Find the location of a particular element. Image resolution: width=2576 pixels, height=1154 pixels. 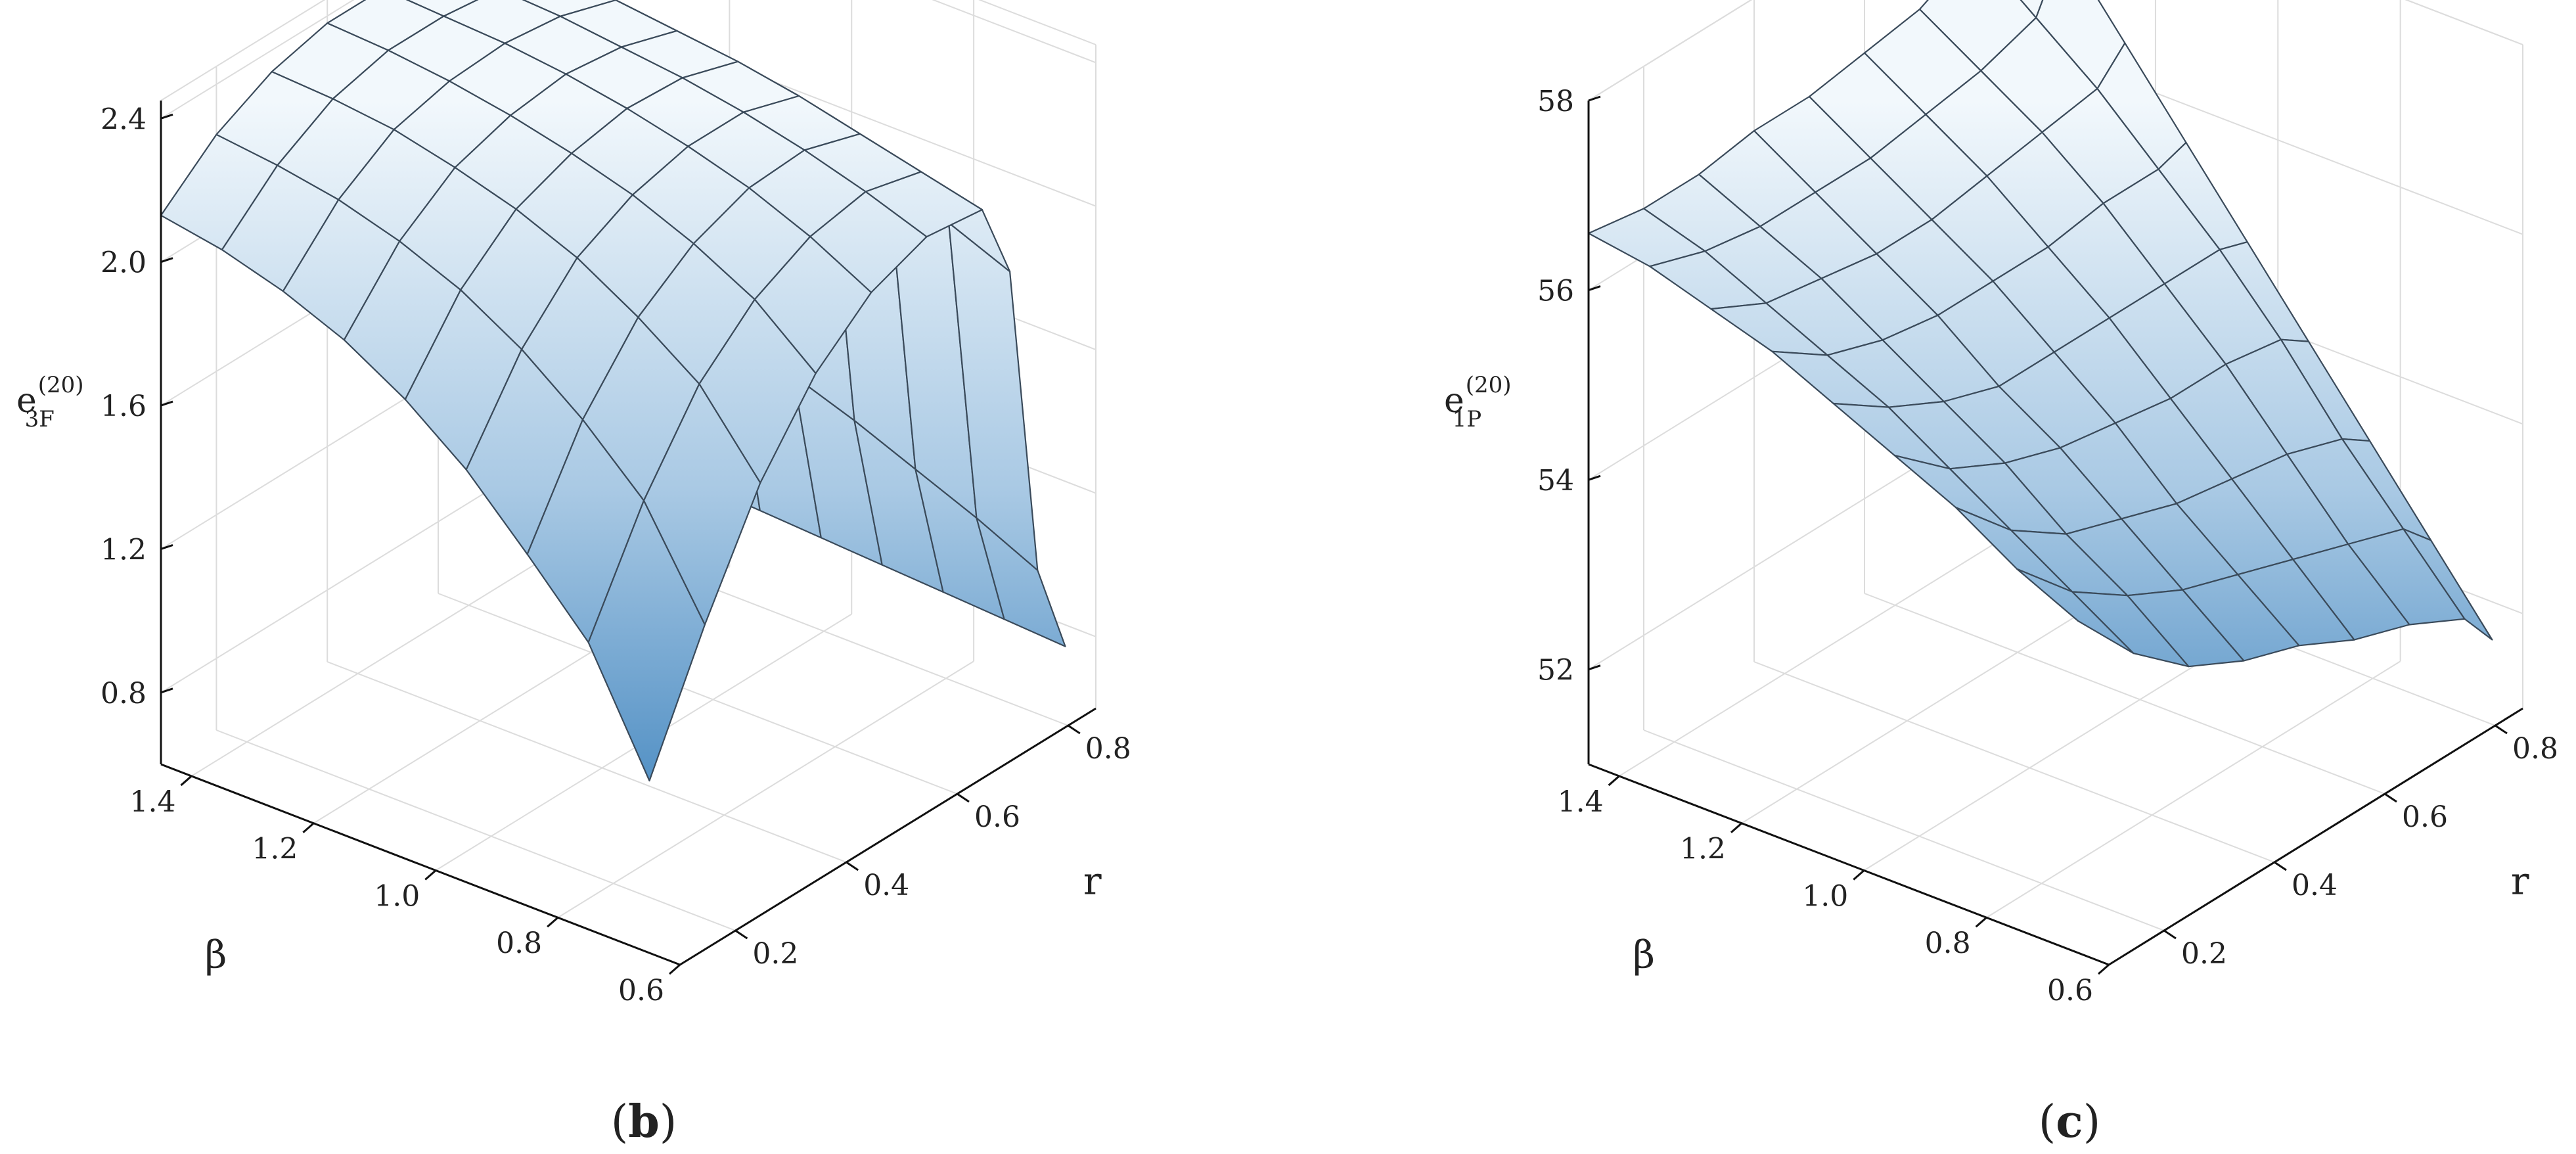

z-tick-label: 56 is located at coordinates (1555, 291).